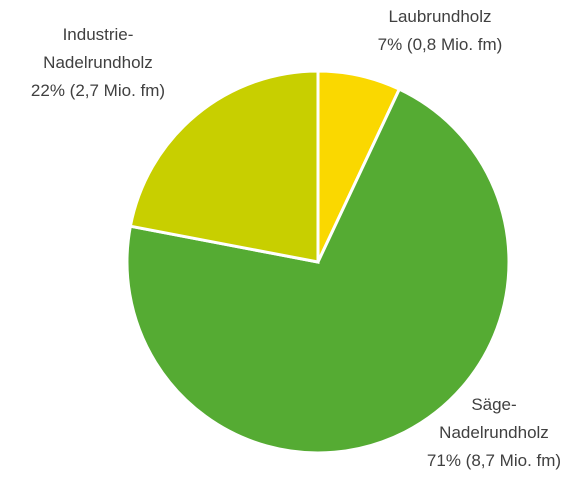 The width and height of the screenshot is (583, 480). I want to click on pie-slice, so click(224, 166).